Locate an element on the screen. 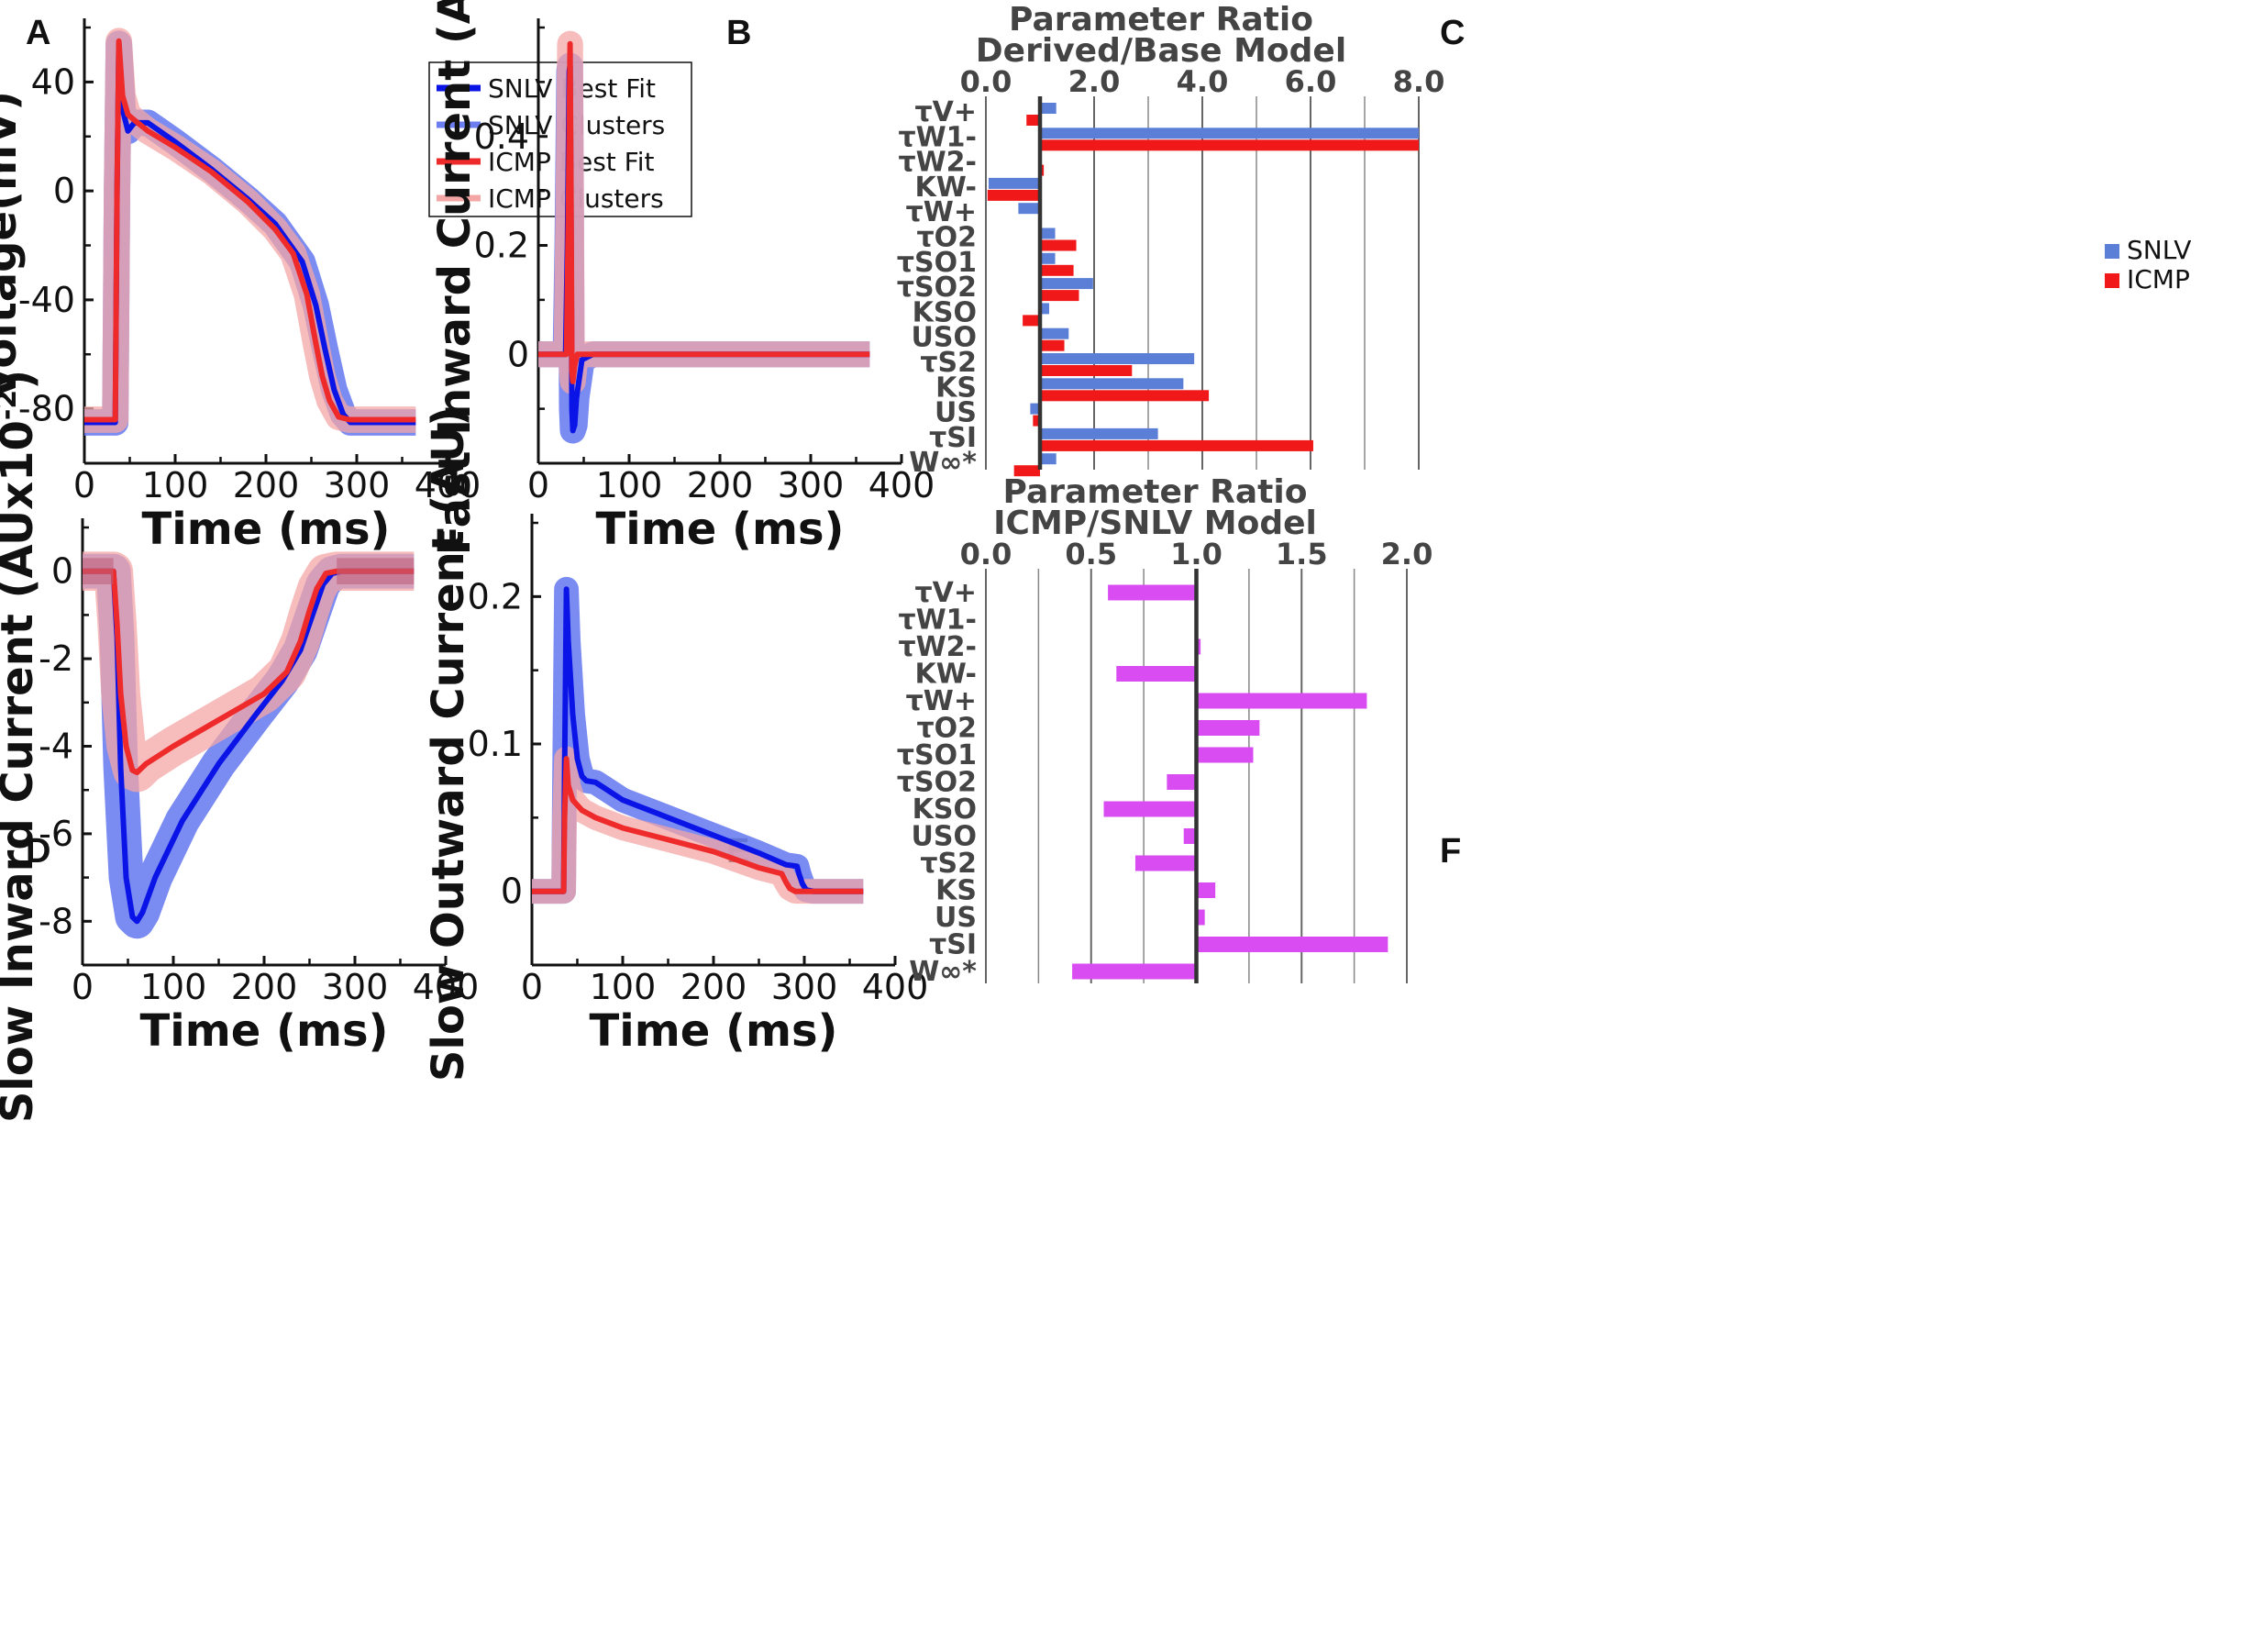 The image size is (2268, 1631). x-tick-label: 2.0 is located at coordinates (1094, 82).